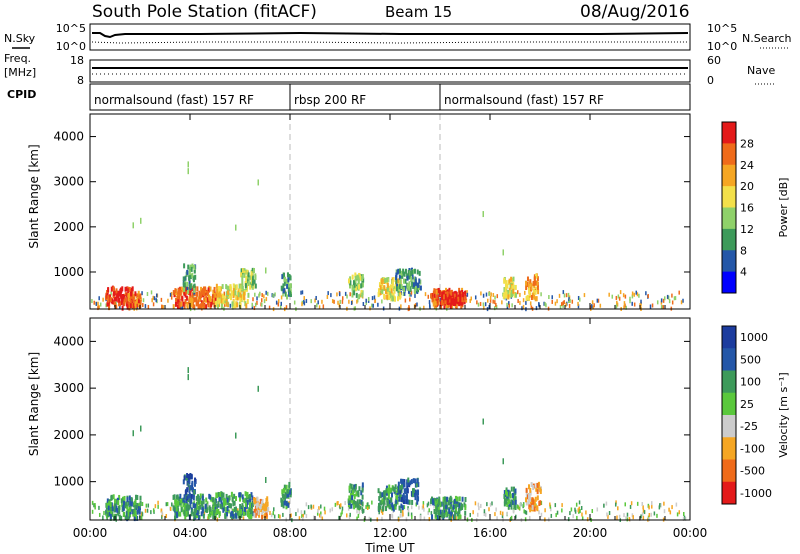  What do you see at coordinates (68, 341) in the screenshot?
I see `y-tick-label: 4000` at bounding box center [68, 341].